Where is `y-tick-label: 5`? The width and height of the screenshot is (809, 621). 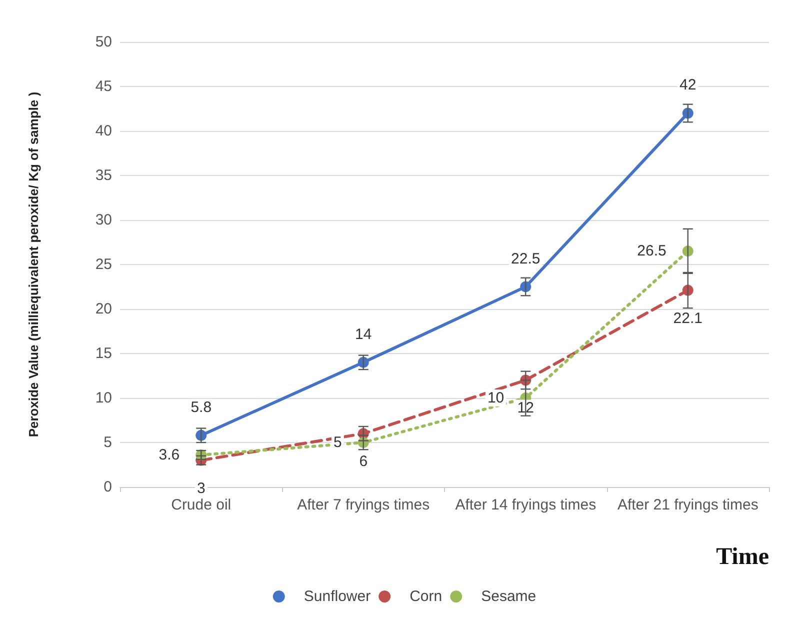 y-tick-label: 5 is located at coordinates (108, 442).